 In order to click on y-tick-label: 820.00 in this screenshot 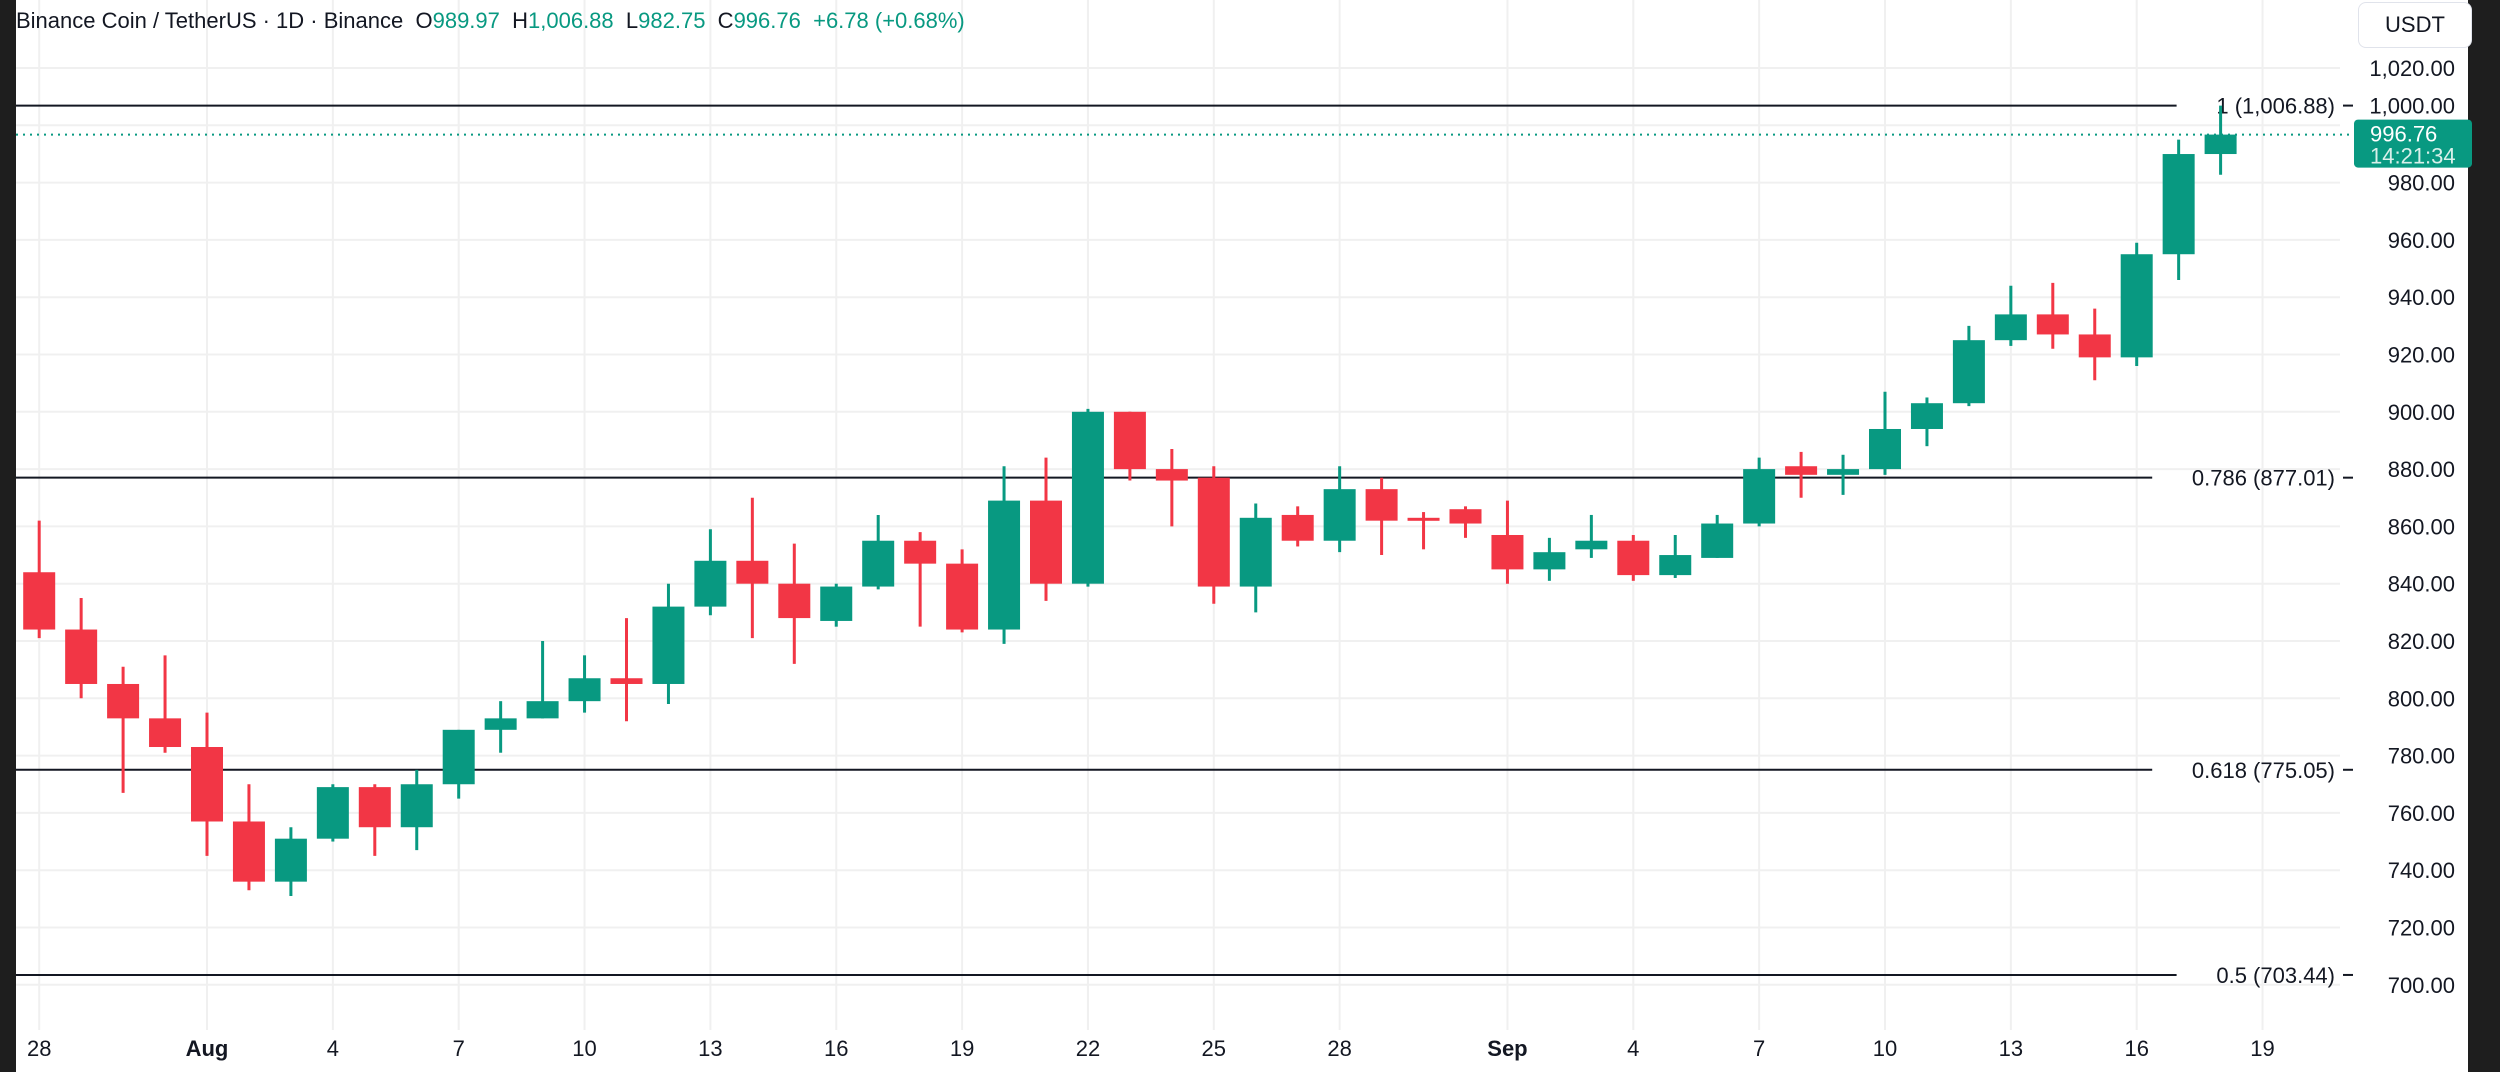, I will do `click(2421, 641)`.